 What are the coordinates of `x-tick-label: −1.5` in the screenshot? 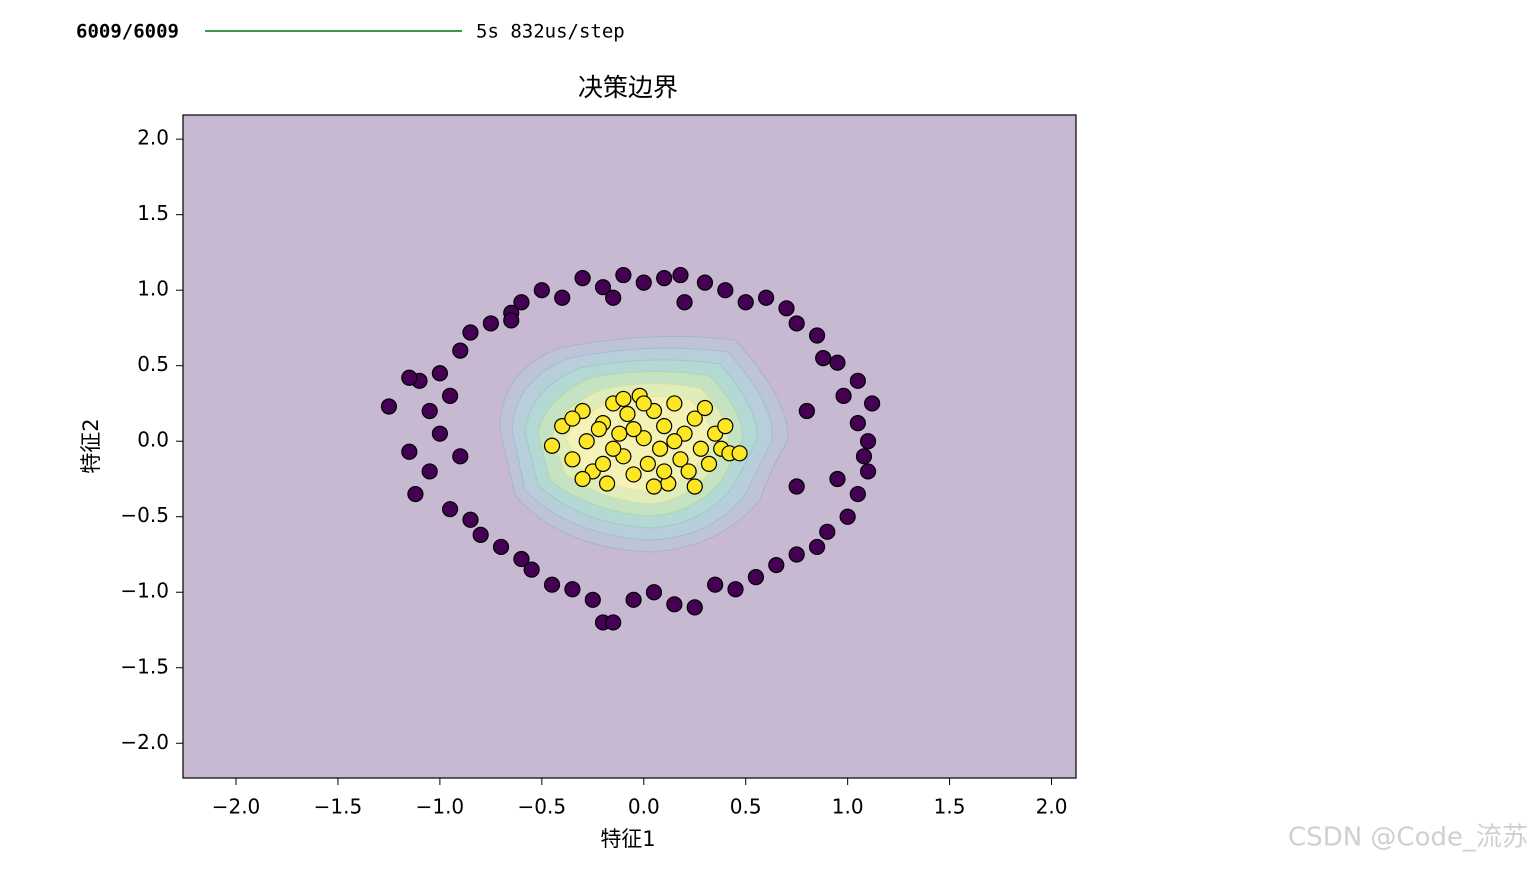 It's located at (338, 807).